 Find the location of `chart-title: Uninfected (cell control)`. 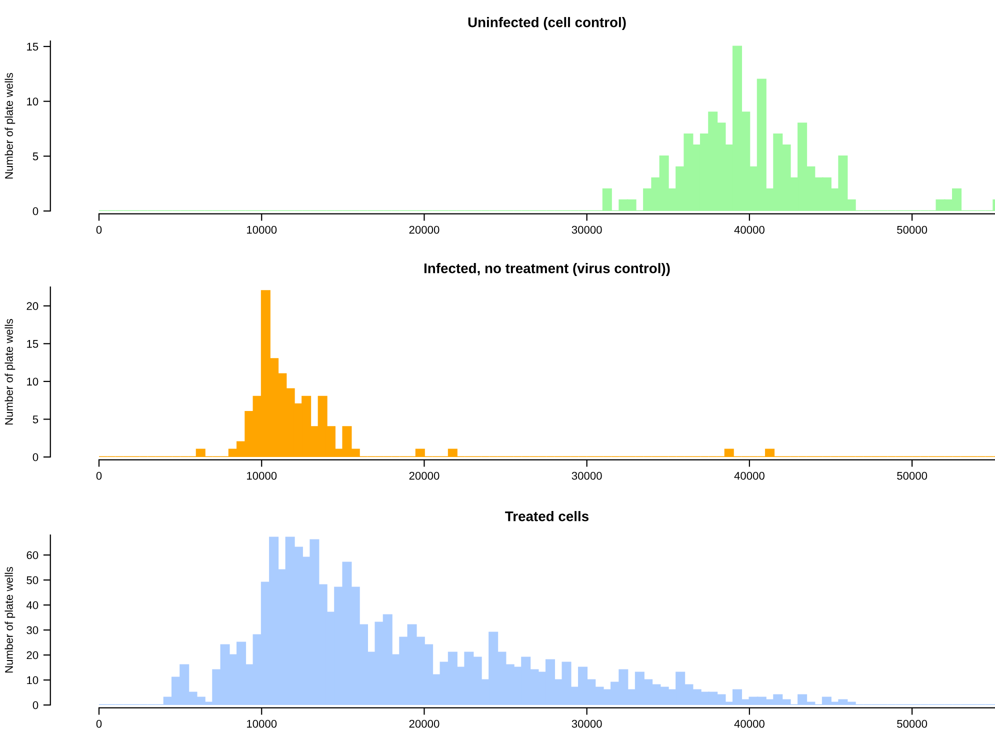

chart-title: Uninfected (cell control) is located at coordinates (547, 23).